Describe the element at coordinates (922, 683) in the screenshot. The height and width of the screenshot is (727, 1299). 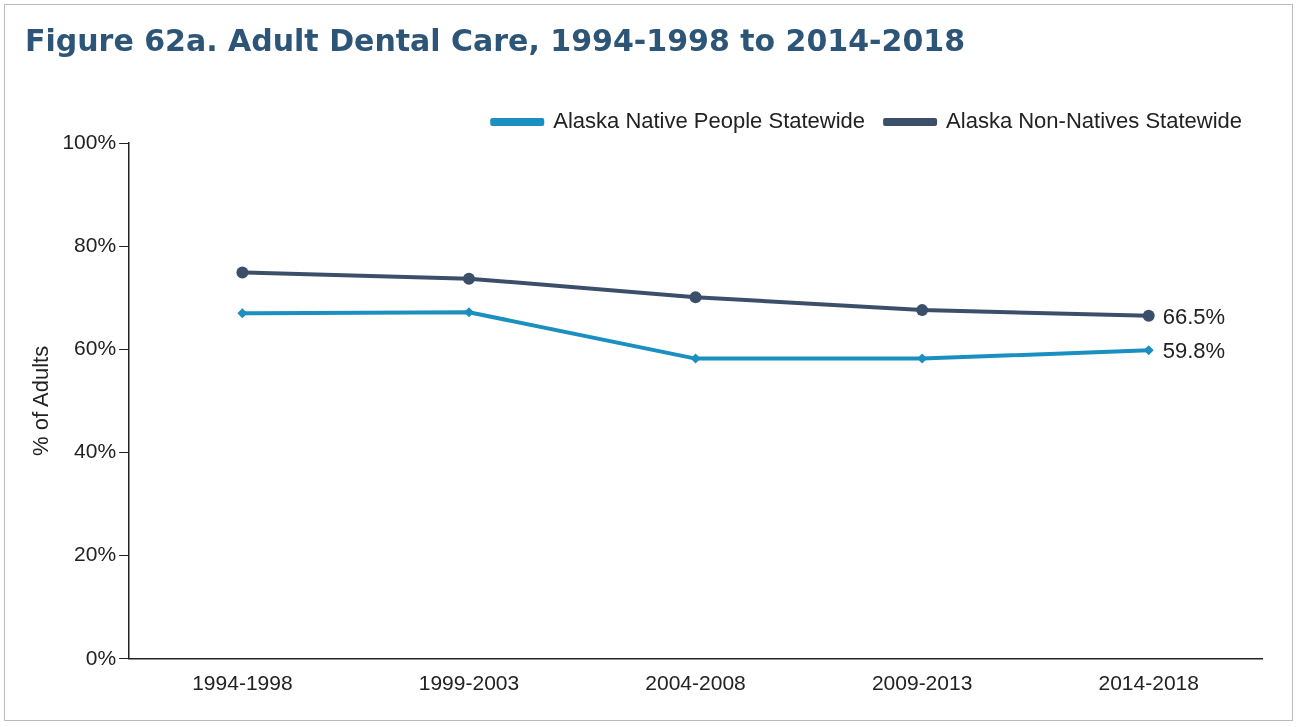
I see `x-tick-label: 2009-2013` at that location.